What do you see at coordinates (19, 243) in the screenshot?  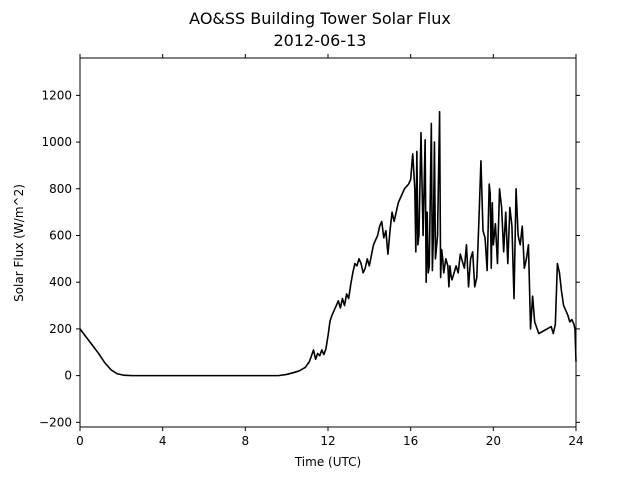 I see `y-axis-label: Solar Flux (W/m^2)` at bounding box center [19, 243].